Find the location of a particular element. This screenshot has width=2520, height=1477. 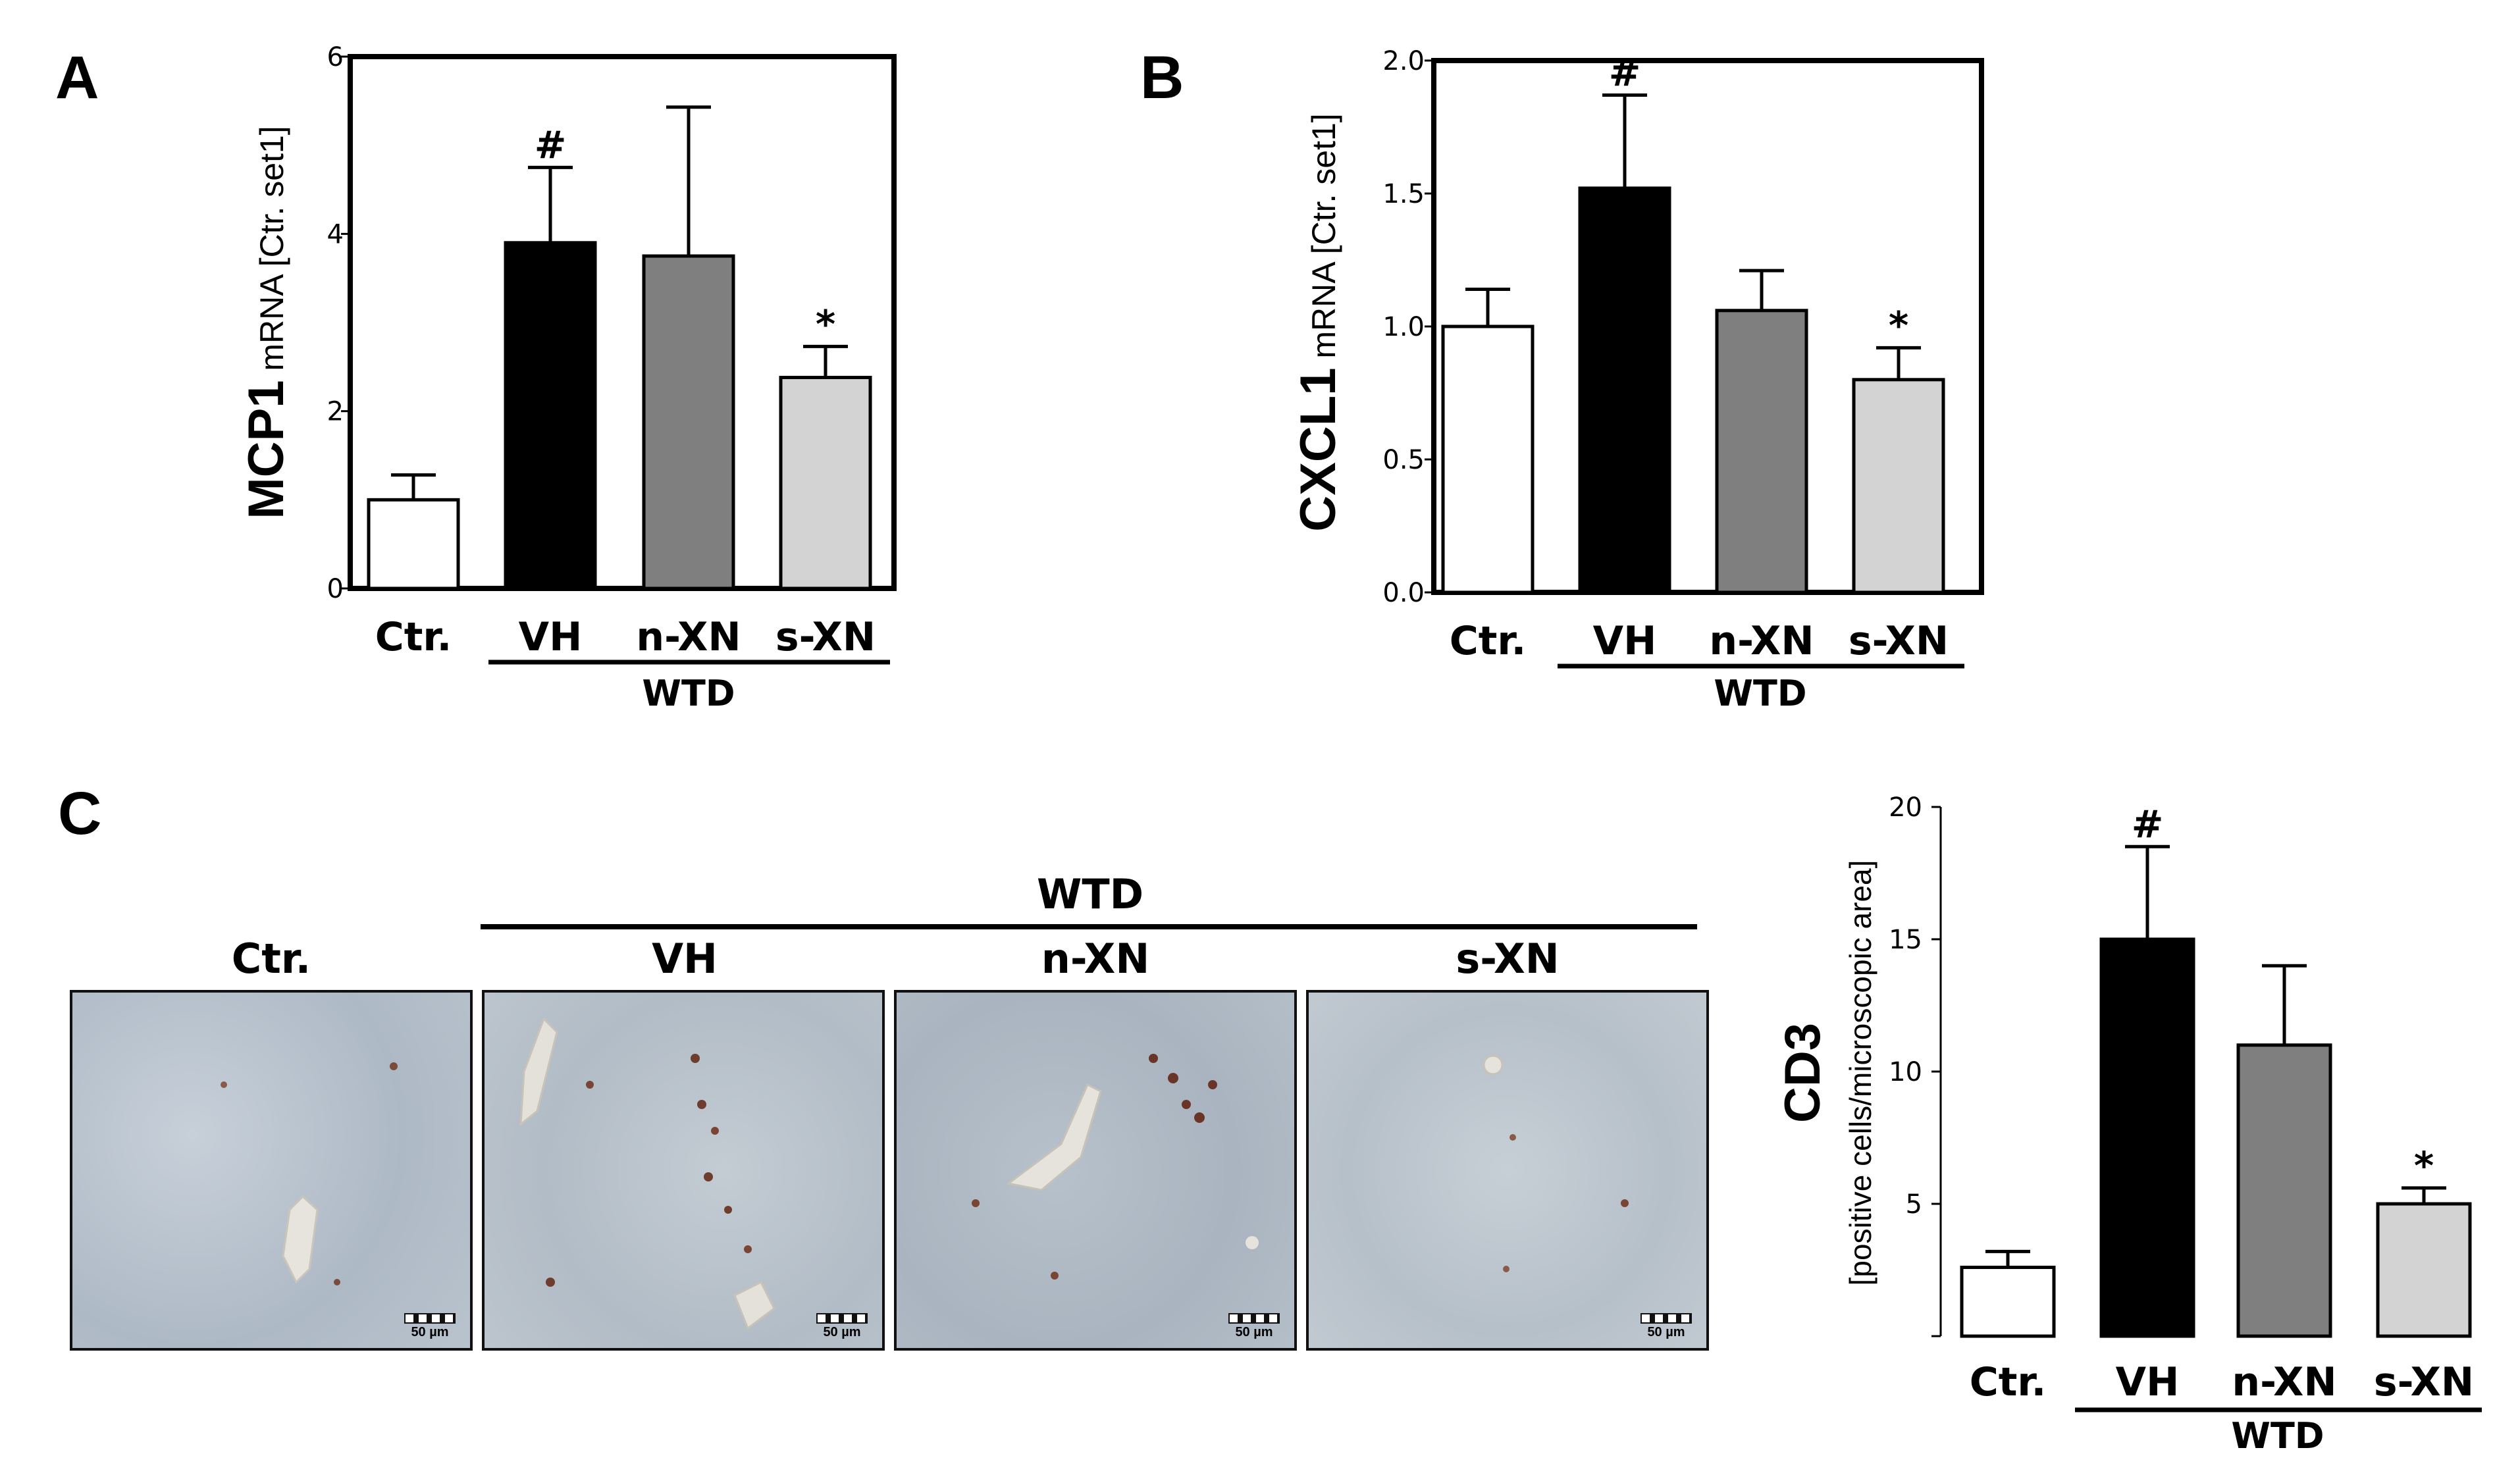

micrograph-nxn: 50 µm is located at coordinates (1095, 1170).